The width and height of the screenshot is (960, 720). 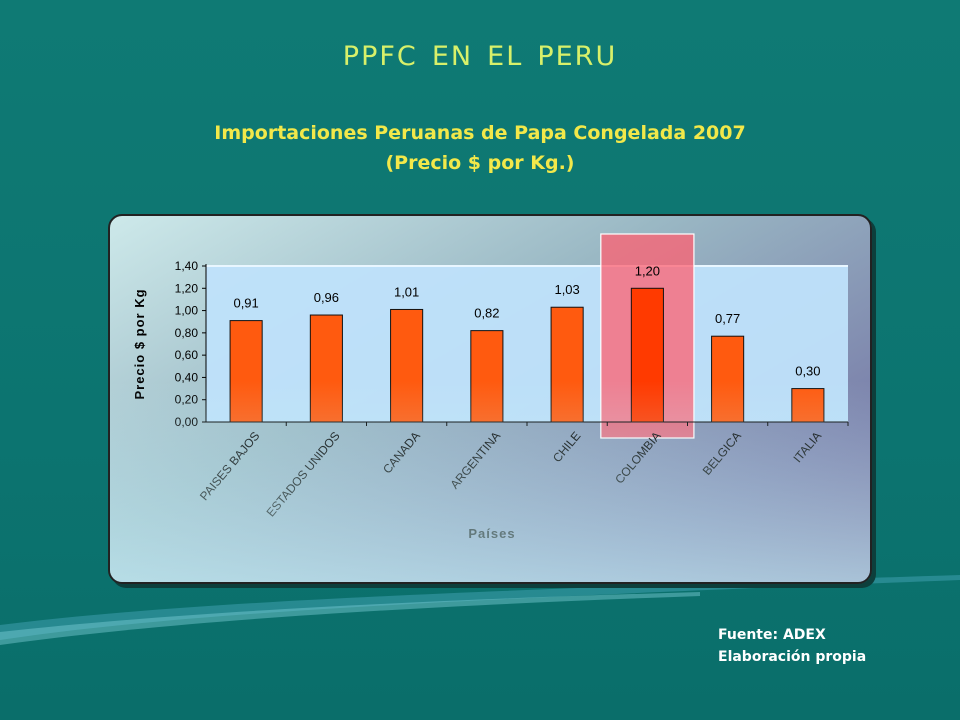 What do you see at coordinates (475, 460) in the screenshot?
I see `x-tick-label: ARGENTINA` at bounding box center [475, 460].